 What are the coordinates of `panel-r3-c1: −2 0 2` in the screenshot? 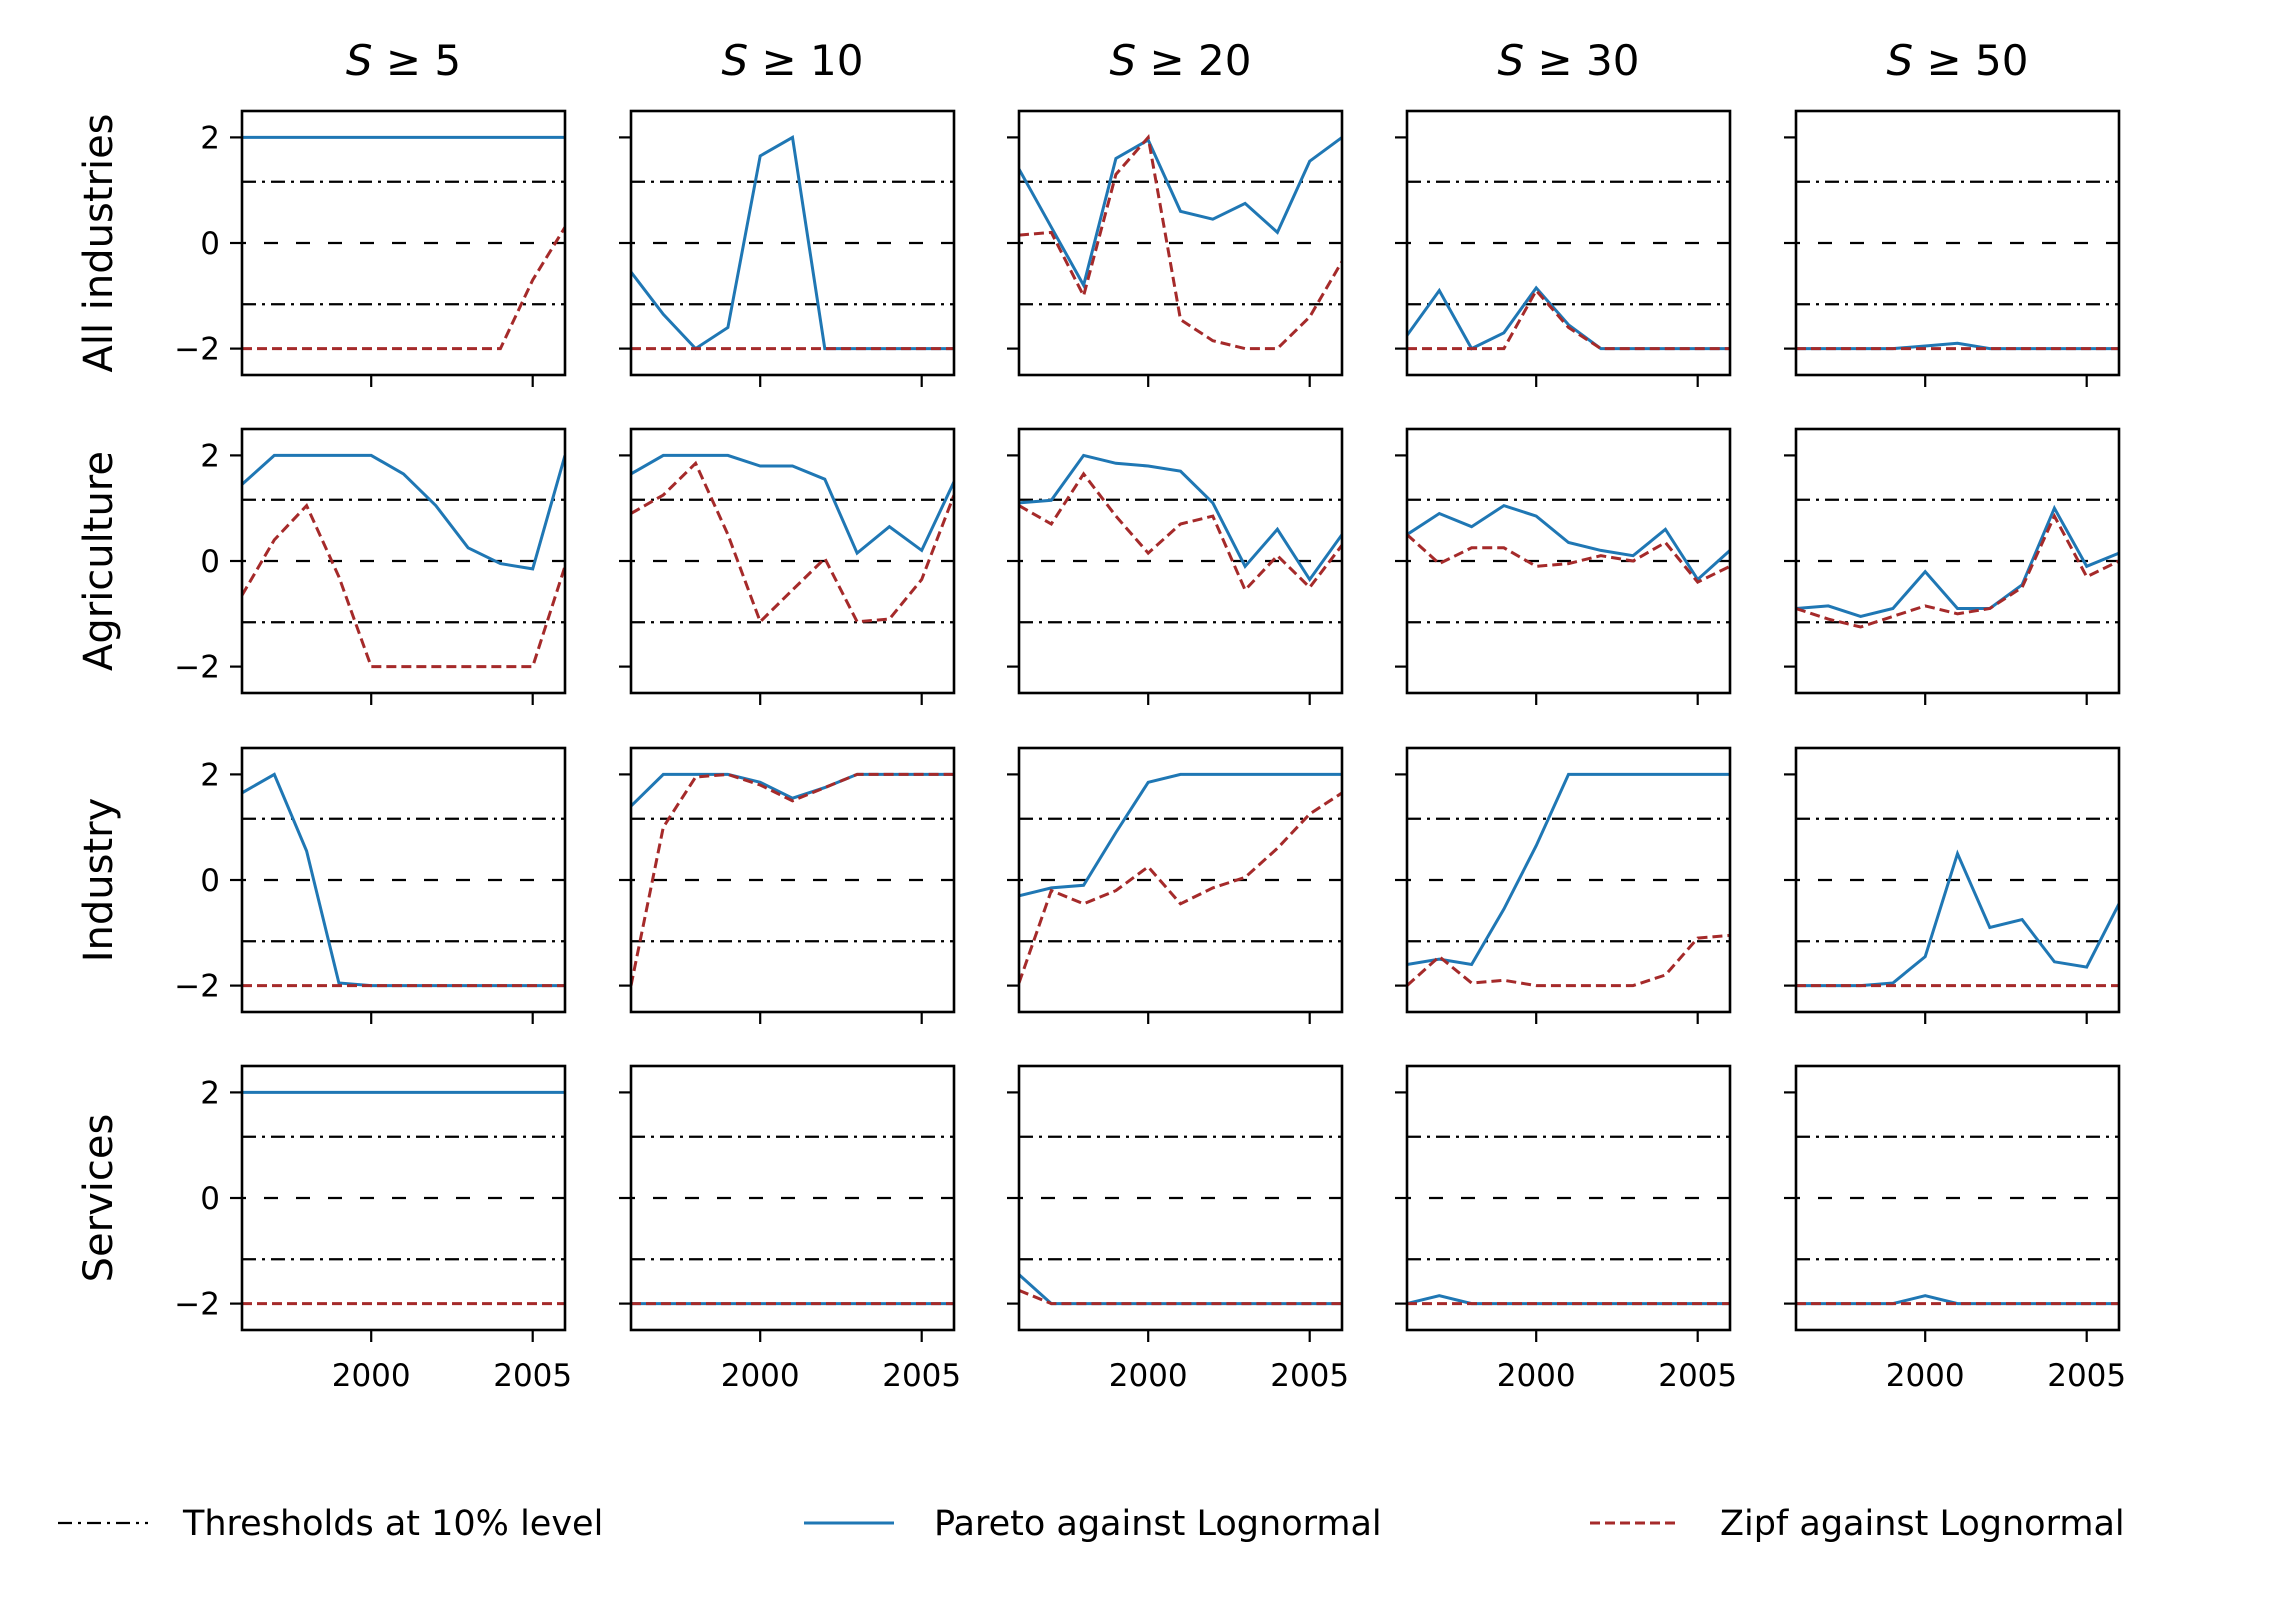 It's located at (370, 885).